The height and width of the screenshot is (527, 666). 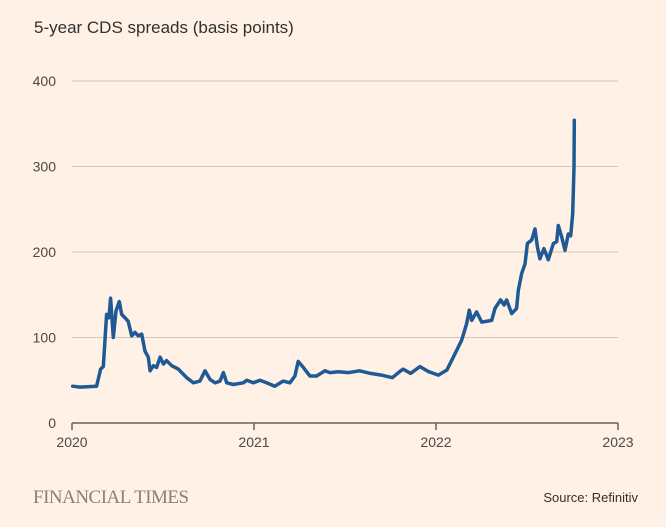 I want to click on y-tick-label: 0, so click(x=52, y=423).